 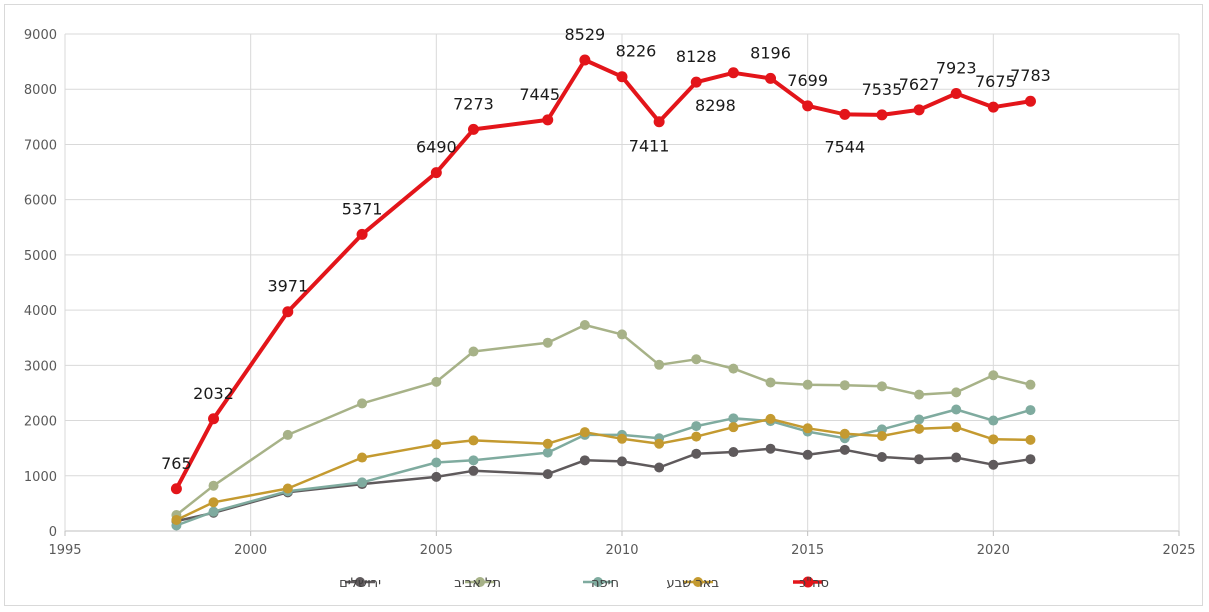 I want to click on series-2-point-2020, so click(x=993, y=420).